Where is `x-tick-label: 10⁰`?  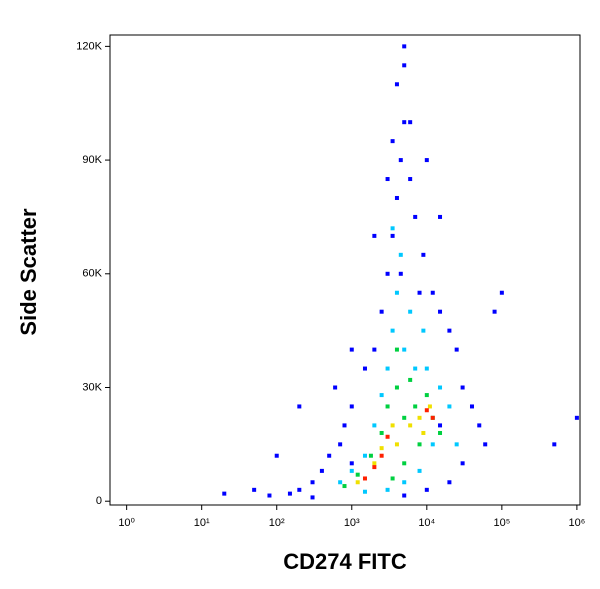
x-tick-label: 10⁰ is located at coordinates (126, 523).